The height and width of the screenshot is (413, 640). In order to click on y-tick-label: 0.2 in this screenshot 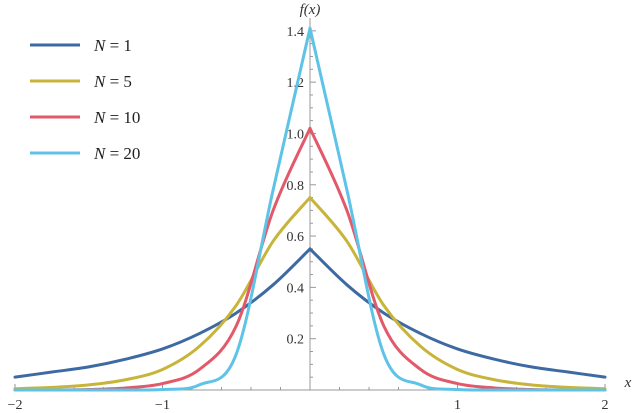, I will do `click(296, 340)`.